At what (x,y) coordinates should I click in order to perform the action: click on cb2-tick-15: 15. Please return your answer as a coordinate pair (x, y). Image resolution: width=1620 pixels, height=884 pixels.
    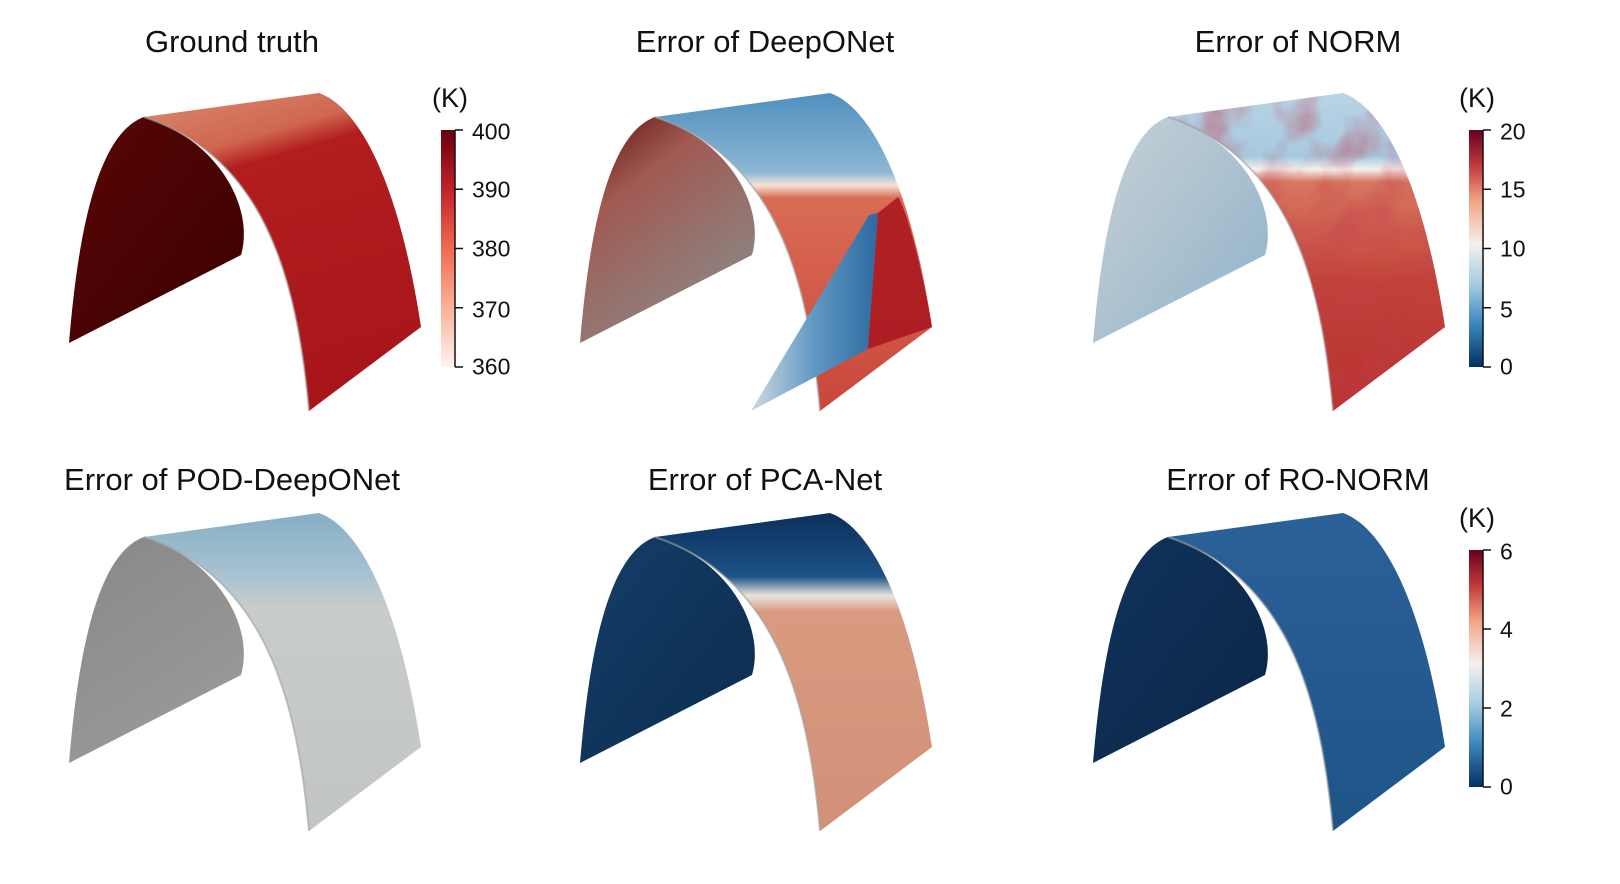
    Looking at the image, I should click on (1513, 189).